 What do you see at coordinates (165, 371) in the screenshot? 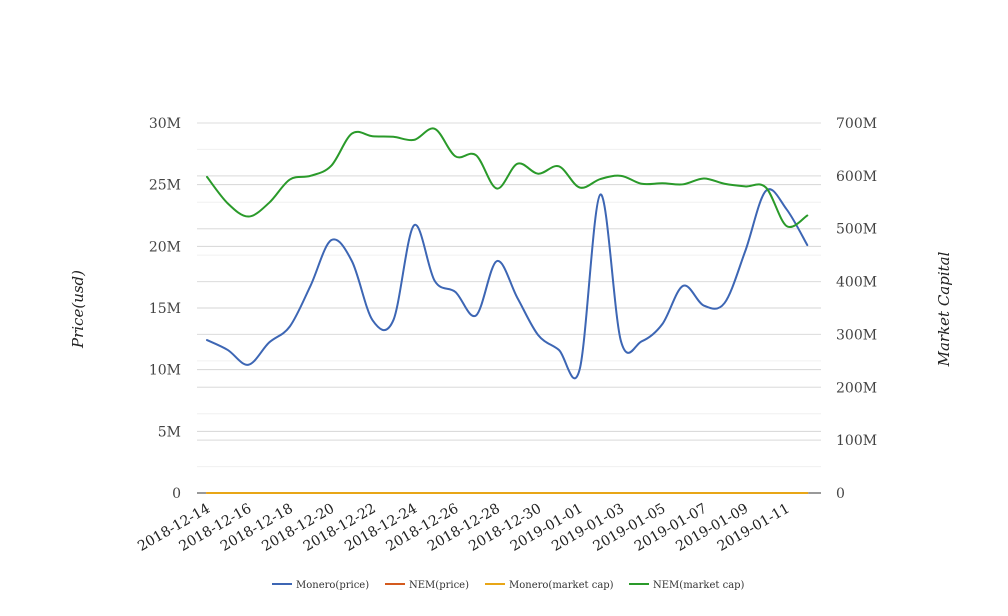
I see `y-tick-label-left: 10M` at bounding box center [165, 371].